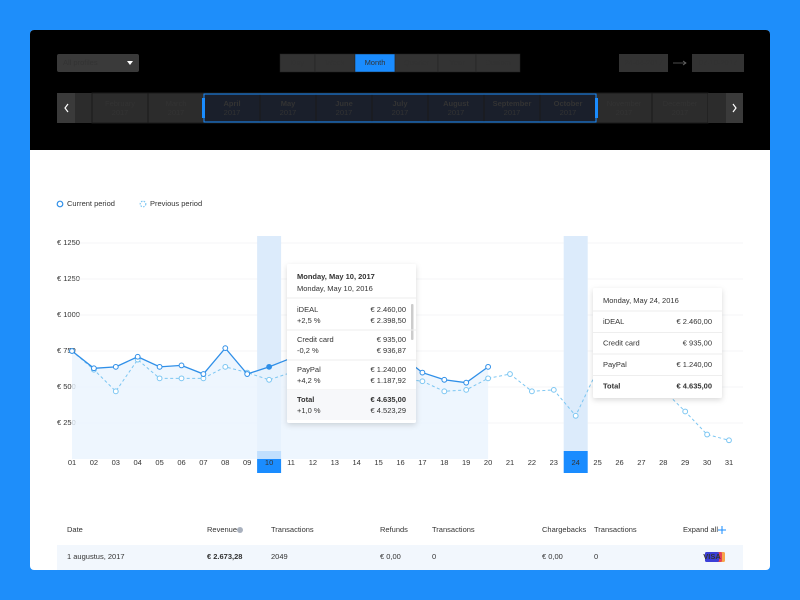 The height and width of the screenshot is (600, 800). Describe the element at coordinates (291, 462) in the screenshot. I see `x-tick-label: 11` at that location.